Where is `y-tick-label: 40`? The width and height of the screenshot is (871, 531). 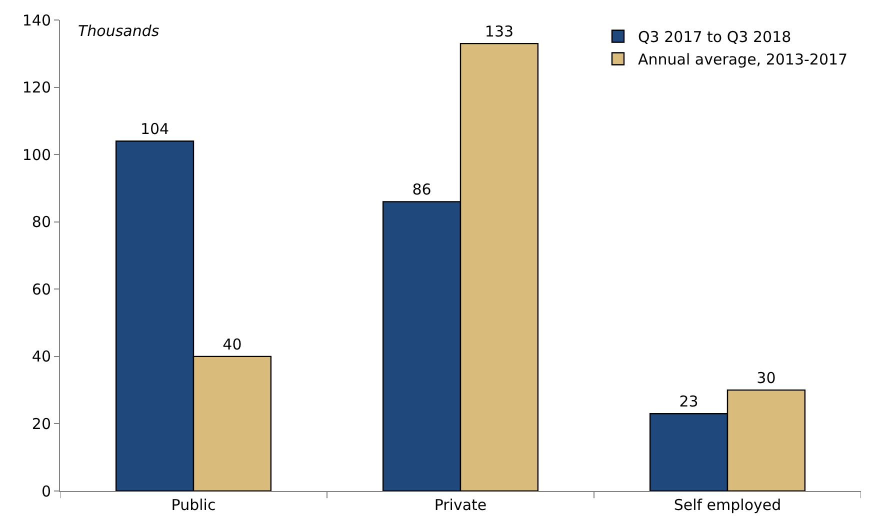 y-tick-label: 40 is located at coordinates (41, 357).